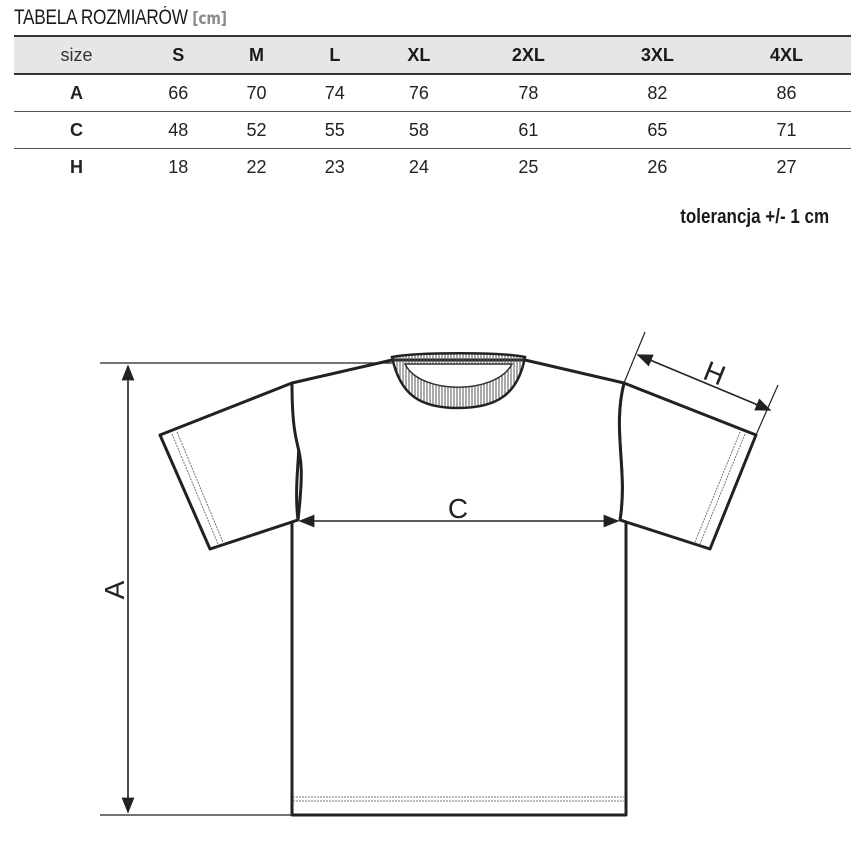 This screenshot has height=861, width=861. What do you see at coordinates (209, 19) in the screenshot?
I see `unit-label: [cm]` at bounding box center [209, 19].